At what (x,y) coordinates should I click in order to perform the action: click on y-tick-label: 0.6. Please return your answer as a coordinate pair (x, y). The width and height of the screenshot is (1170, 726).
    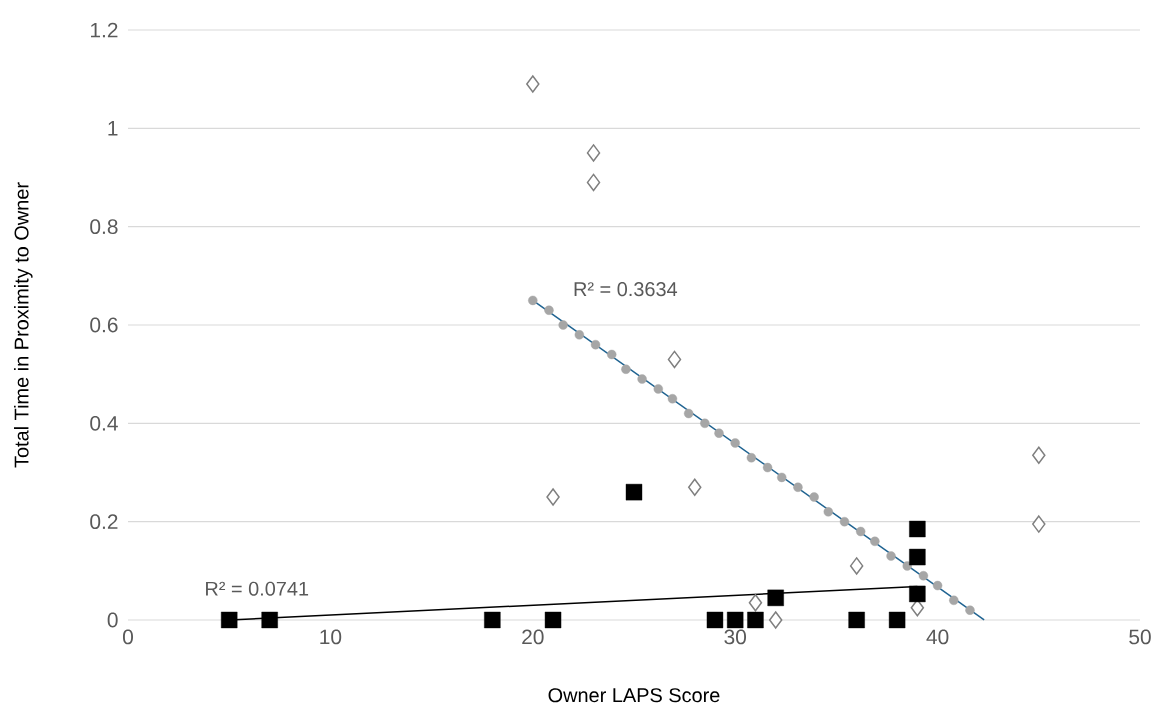
    Looking at the image, I should click on (104, 325).